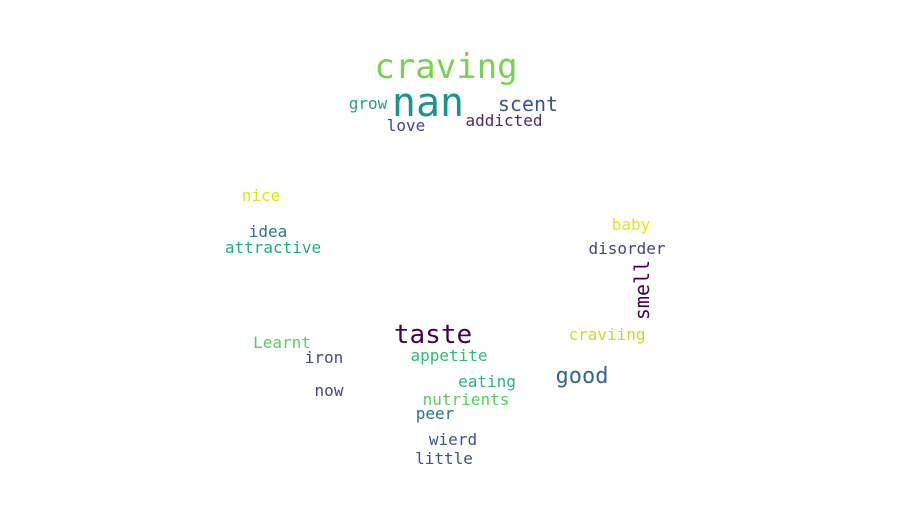  I want to click on word-good: good, so click(582, 376).